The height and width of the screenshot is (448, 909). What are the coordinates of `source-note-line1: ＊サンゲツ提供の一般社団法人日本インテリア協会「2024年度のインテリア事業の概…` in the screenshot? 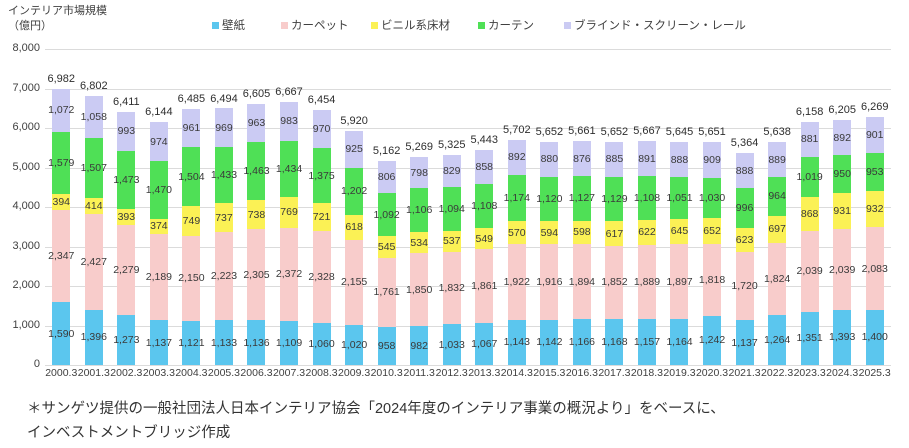 It's located at (376, 409).